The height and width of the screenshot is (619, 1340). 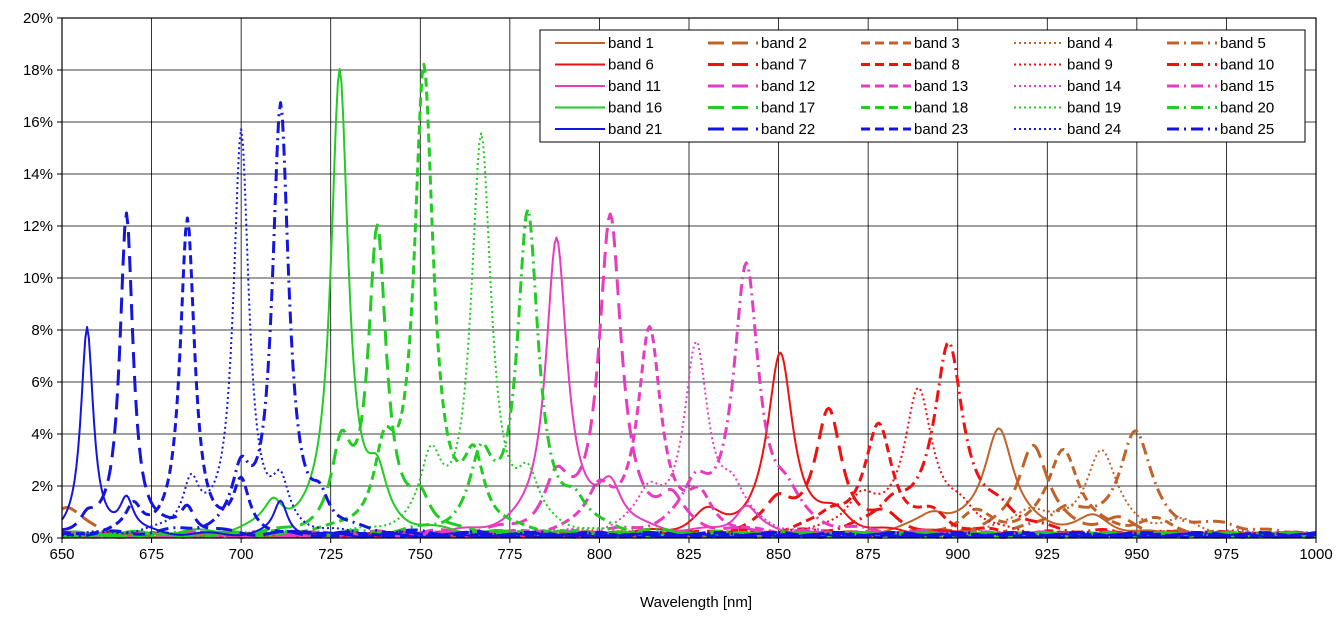 I want to click on legend-label: band 9, so click(x=1090, y=65).